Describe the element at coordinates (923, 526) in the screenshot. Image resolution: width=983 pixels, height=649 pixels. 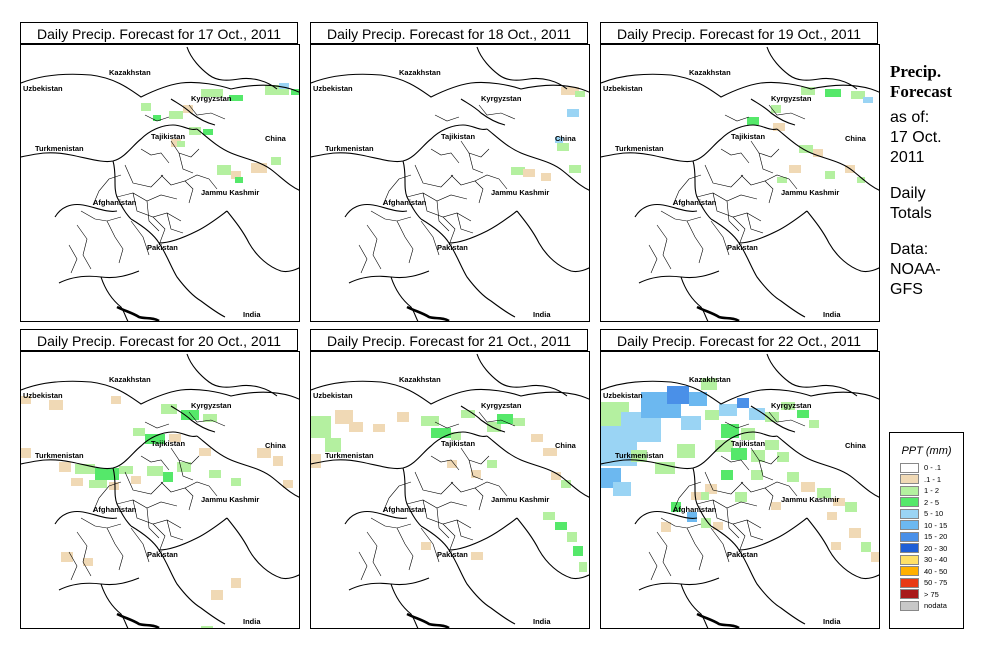
I see `legend-item: 10 - 15` at that location.